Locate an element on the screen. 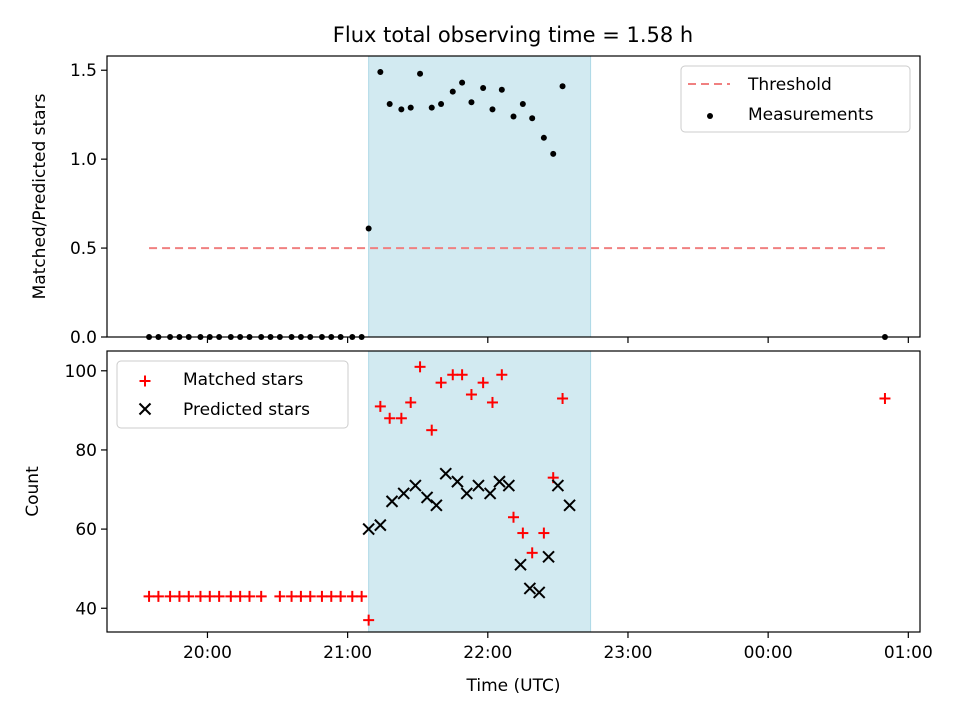 The image size is (960, 720). top-legend-box is located at coordinates (795, 99).